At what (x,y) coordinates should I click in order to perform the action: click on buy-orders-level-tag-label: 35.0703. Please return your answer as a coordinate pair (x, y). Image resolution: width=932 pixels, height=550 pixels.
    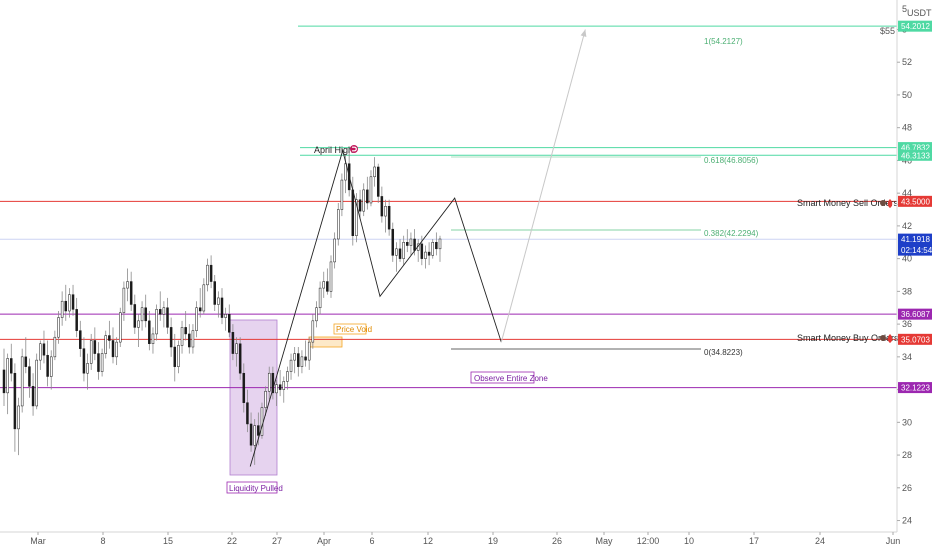
    Looking at the image, I should click on (915, 339).